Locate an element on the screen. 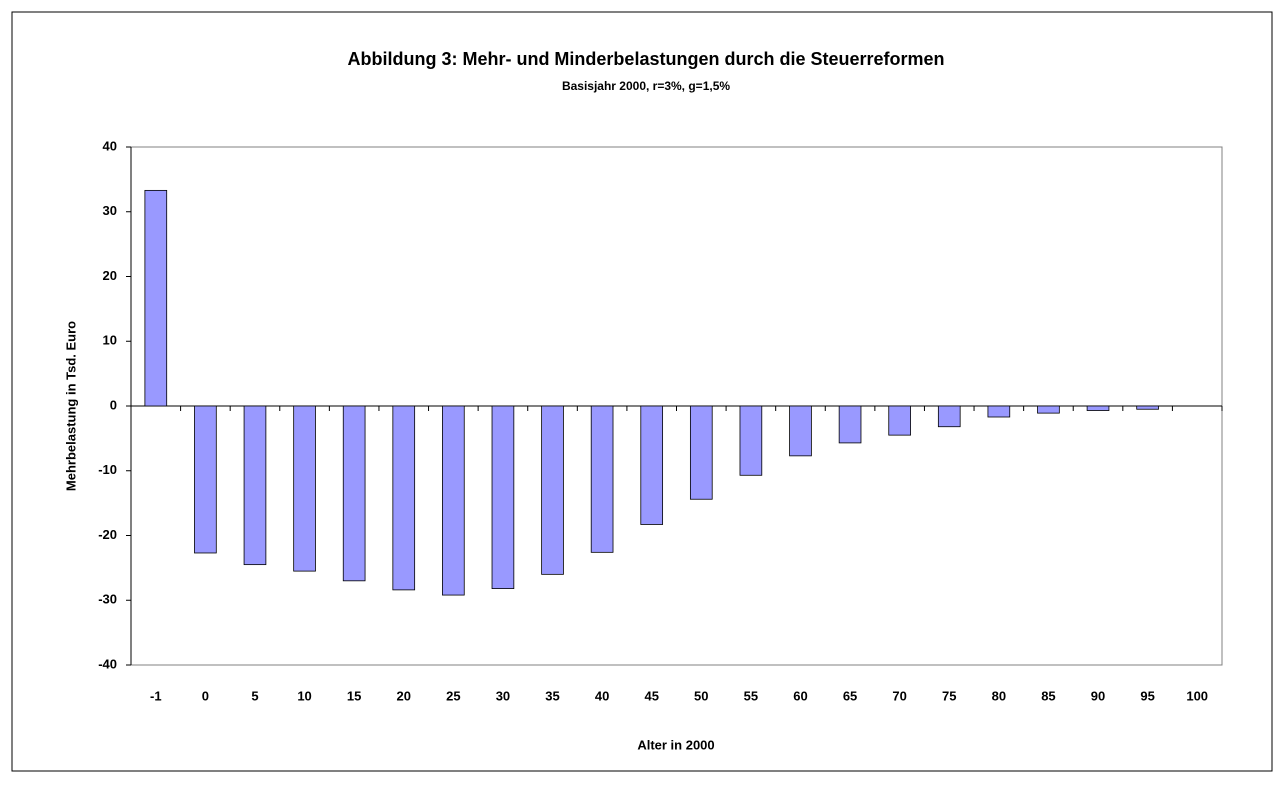  x-tick-label: 60 is located at coordinates (800, 695).